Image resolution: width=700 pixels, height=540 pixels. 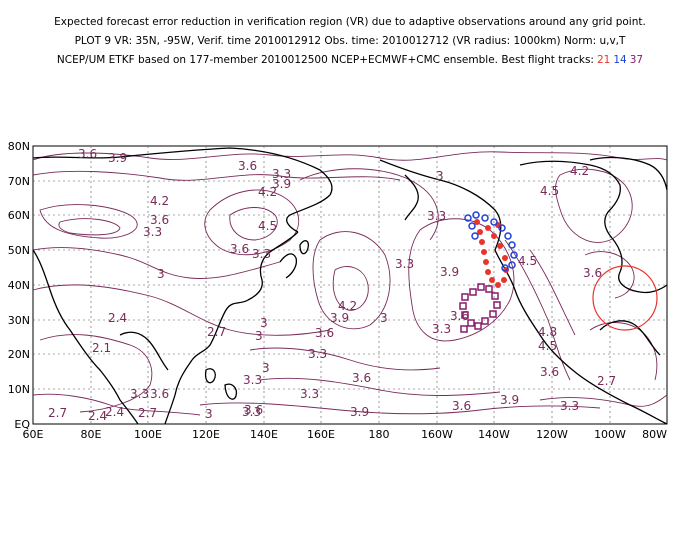 I want to click on lat-label: 70N, so click(x=19, y=181).